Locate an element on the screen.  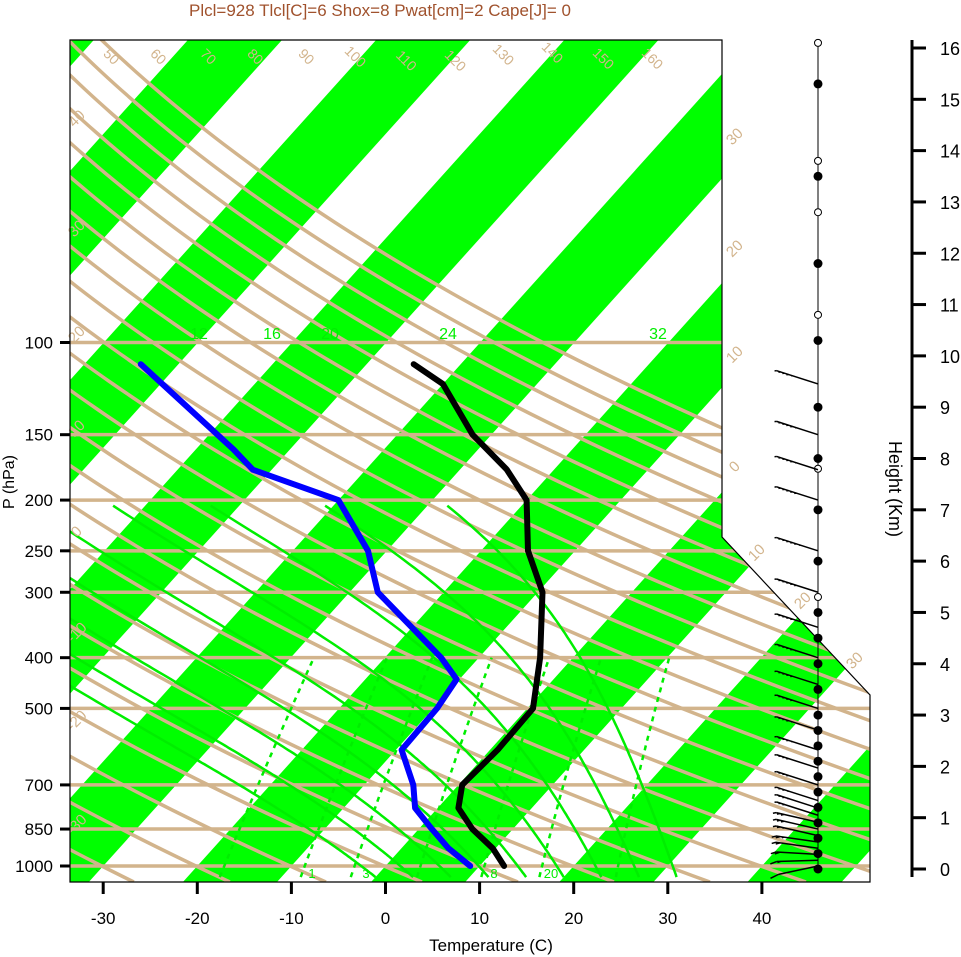
height-tick-label: 16 is located at coordinates (950, 49).